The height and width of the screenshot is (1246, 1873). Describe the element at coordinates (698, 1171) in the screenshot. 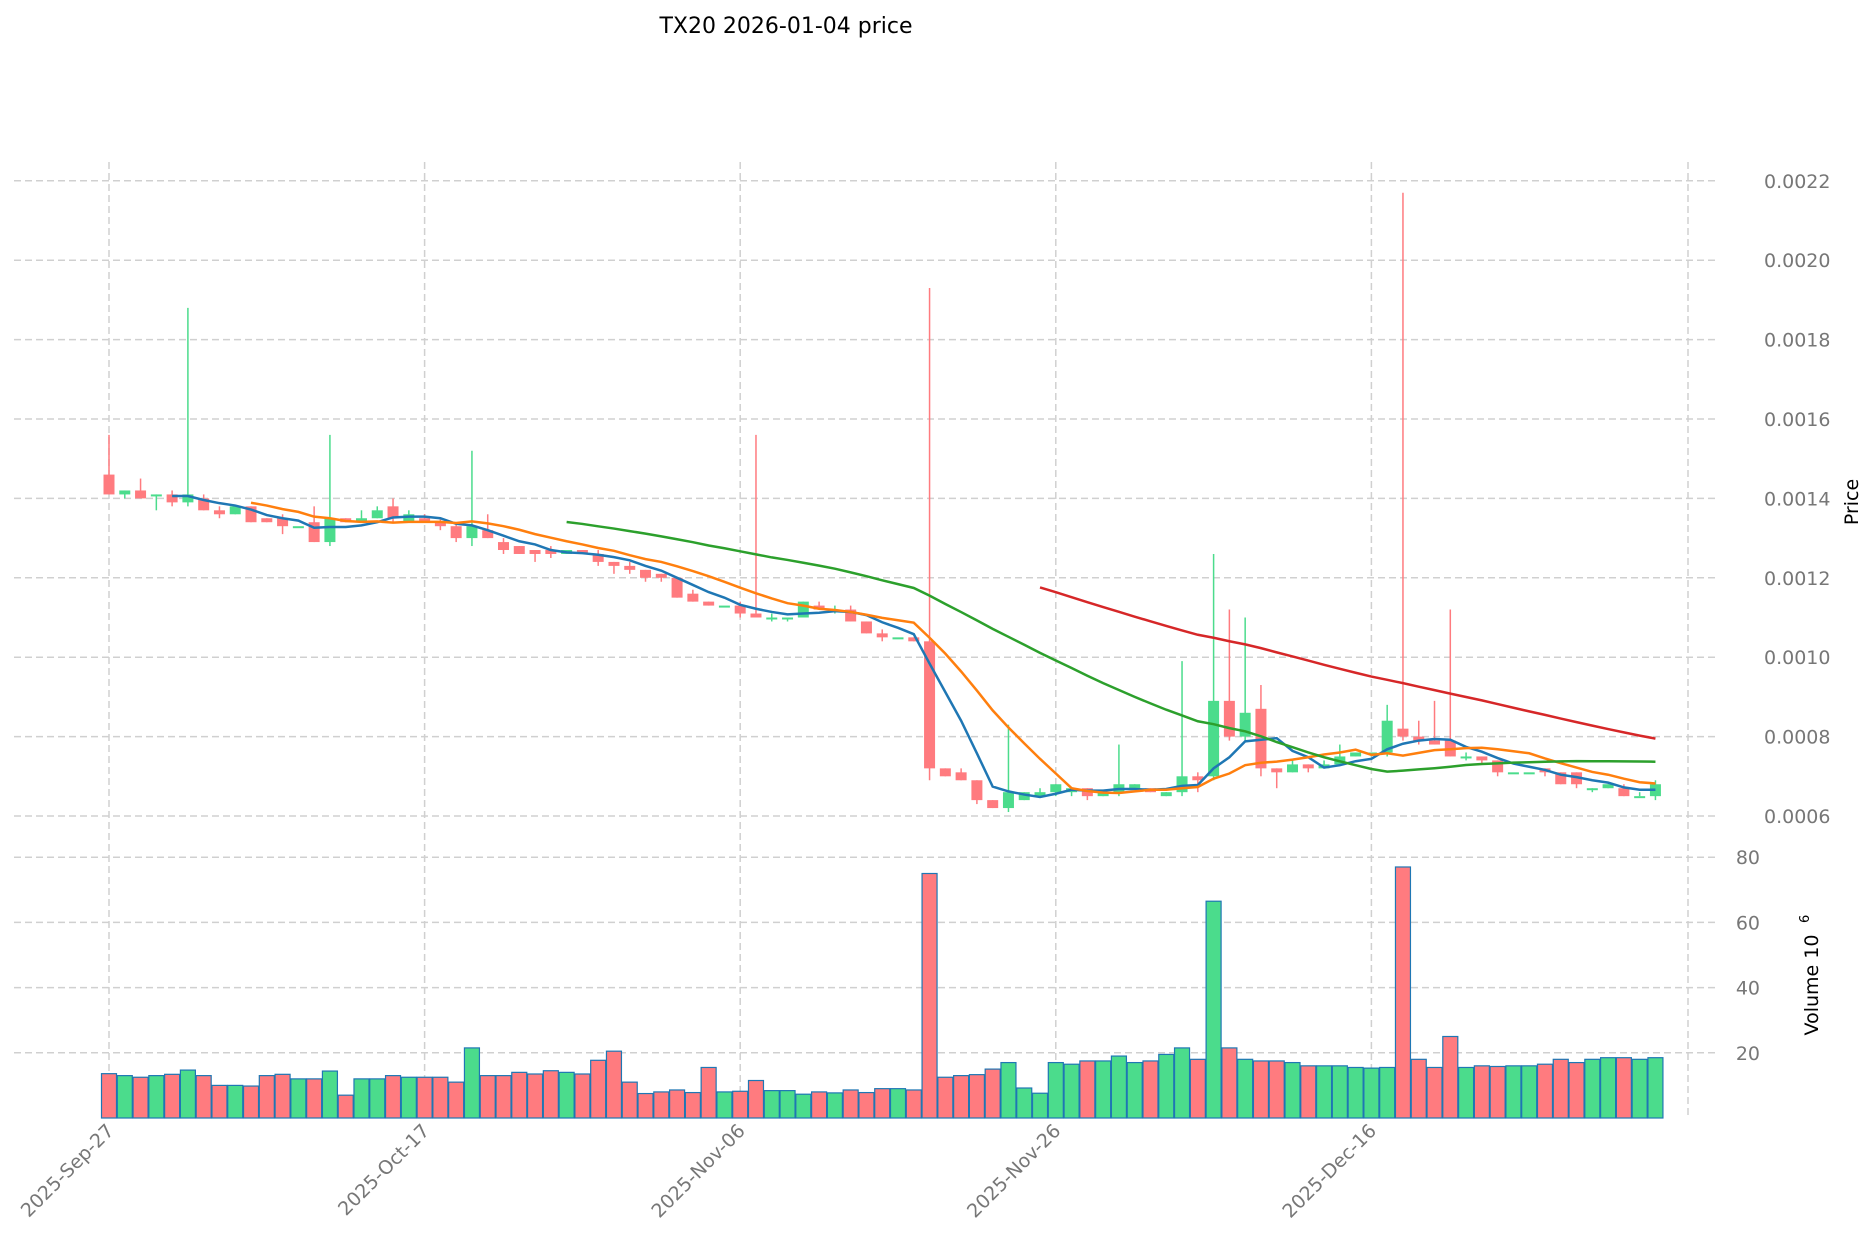

I see `date-tick-label: 2025-Nov-06` at that location.